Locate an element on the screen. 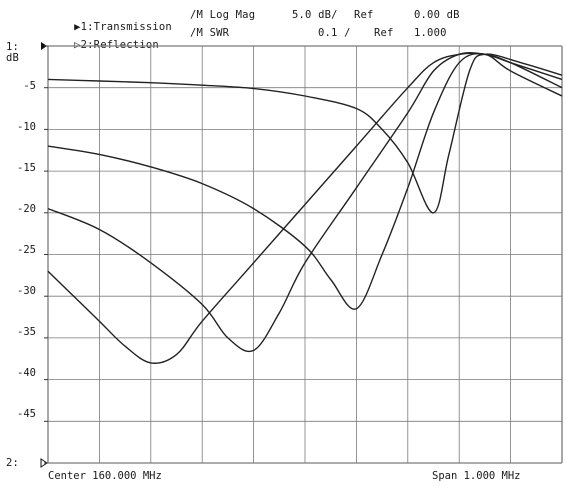 The image size is (566, 486). trace2-id: 2:Reflection is located at coordinates (119, 45).